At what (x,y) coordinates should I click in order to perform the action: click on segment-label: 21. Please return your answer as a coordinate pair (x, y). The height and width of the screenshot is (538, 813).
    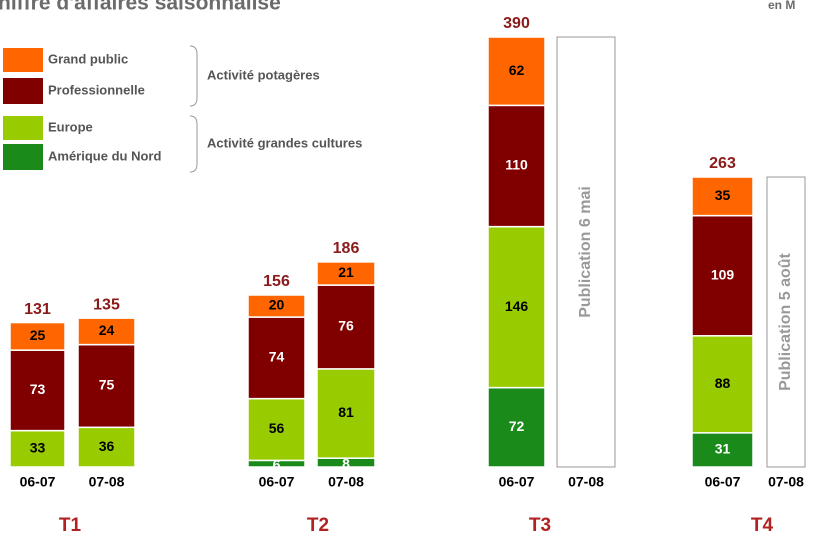
    Looking at the image, I should click on (346, 272).